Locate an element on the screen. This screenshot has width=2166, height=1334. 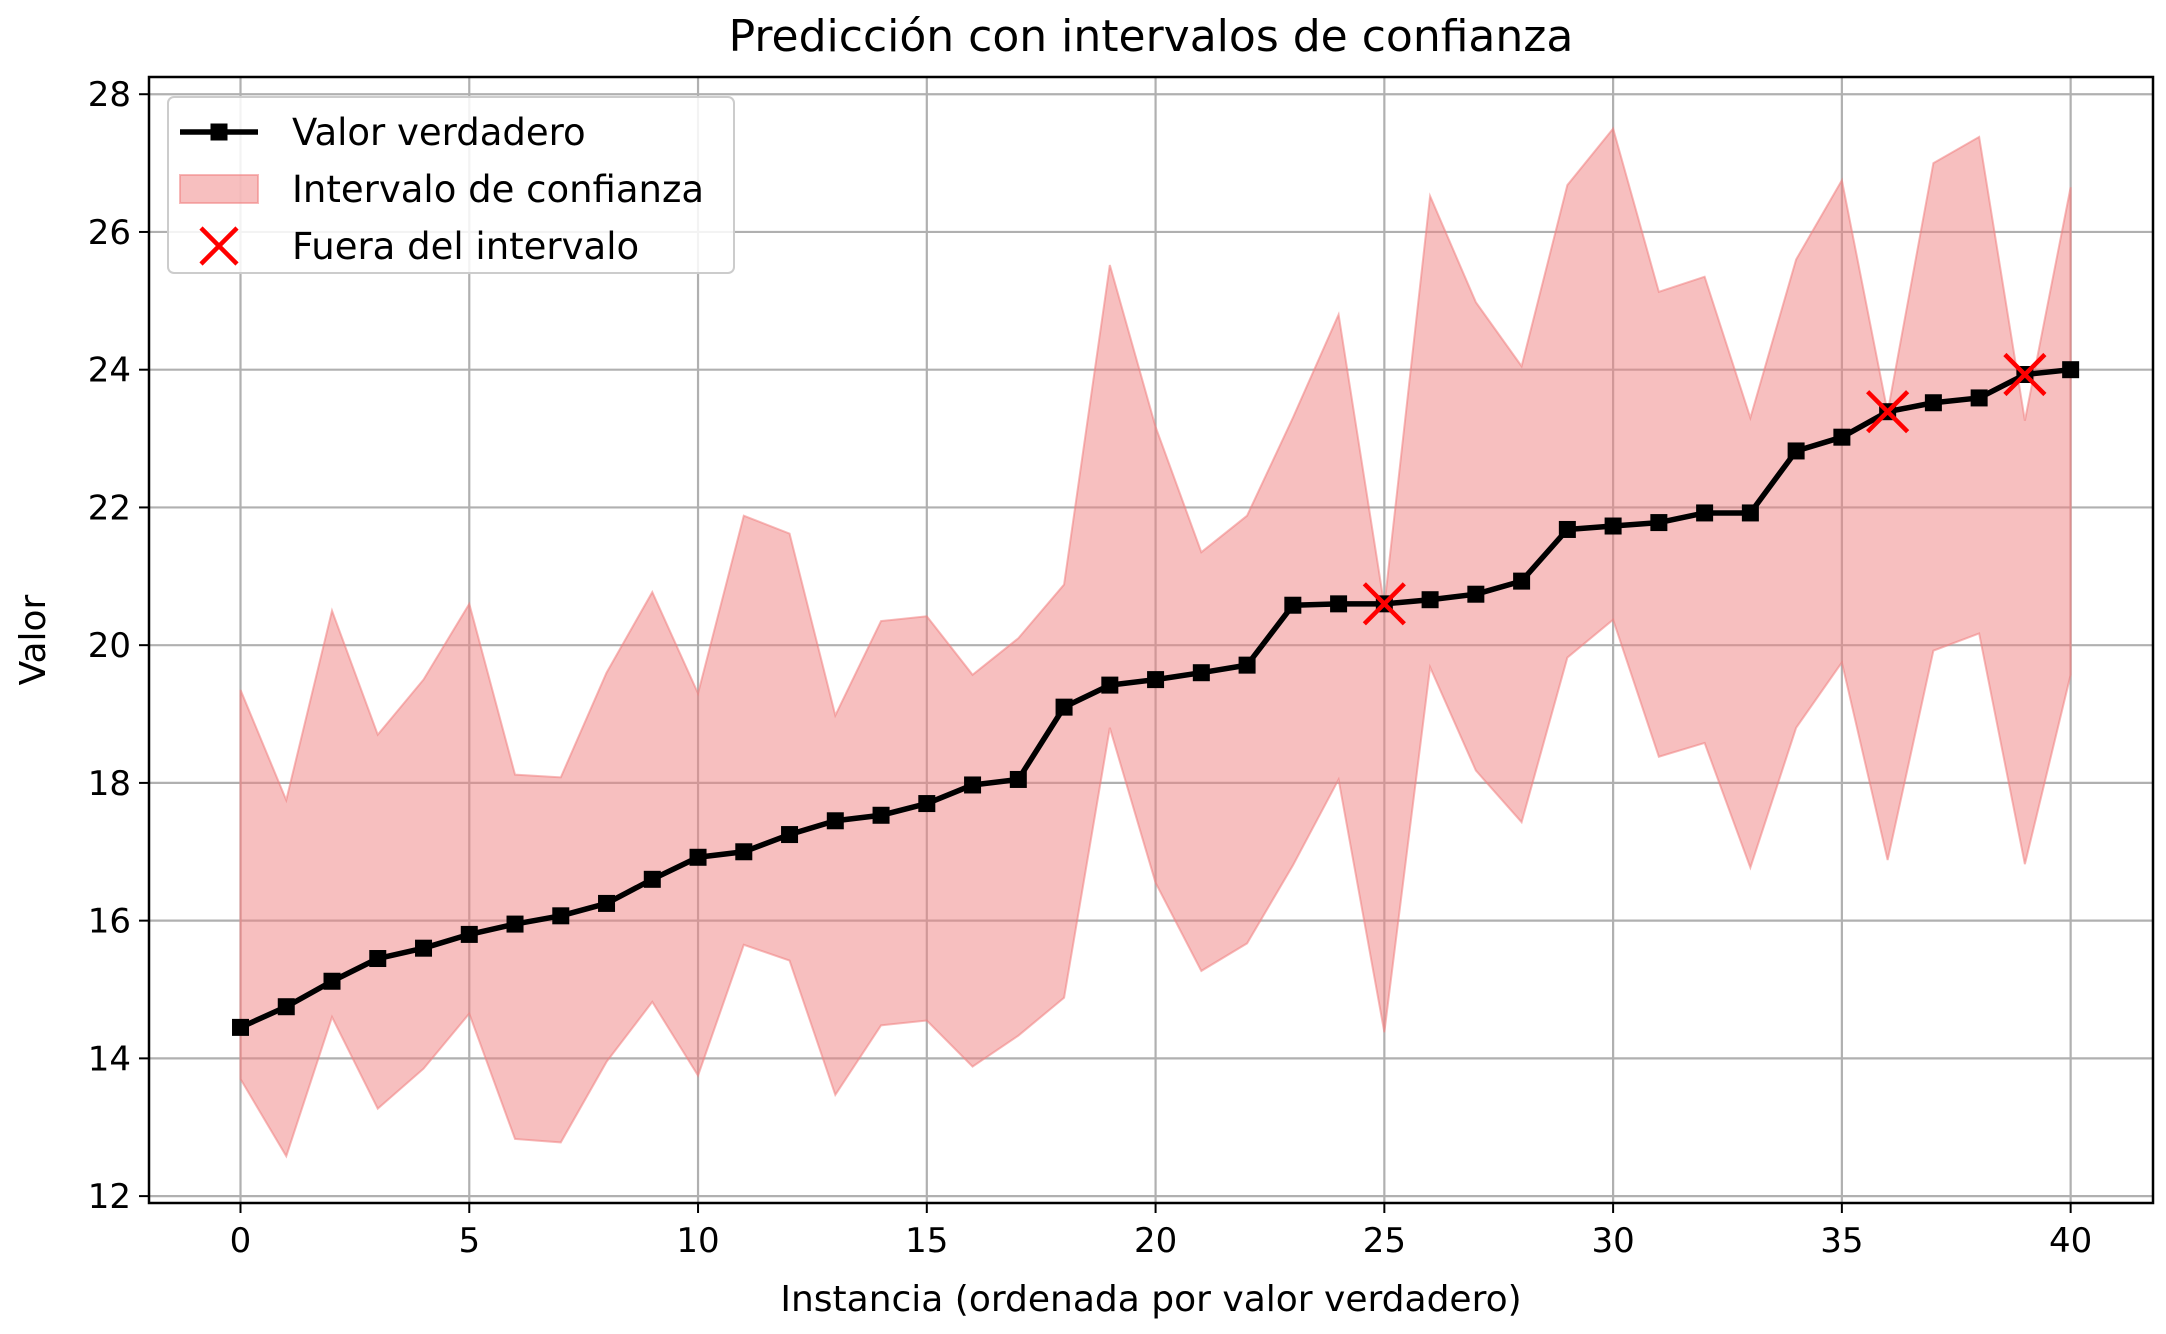
chart-title: Predicción con intervalos de confianza is located at coordinates (1151, 36).